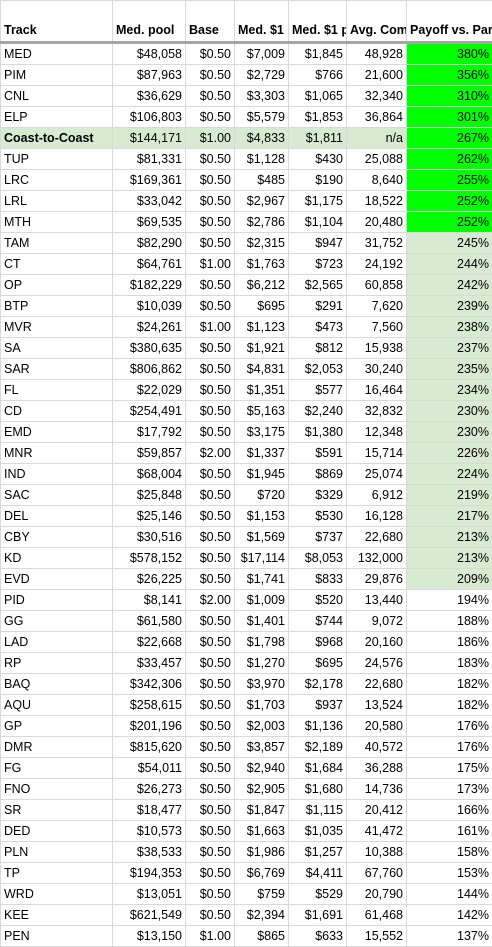 Image resolution: width=492 pixels, height=947 pixels. I want to click on track-cell: TAM, so click(57, 243).